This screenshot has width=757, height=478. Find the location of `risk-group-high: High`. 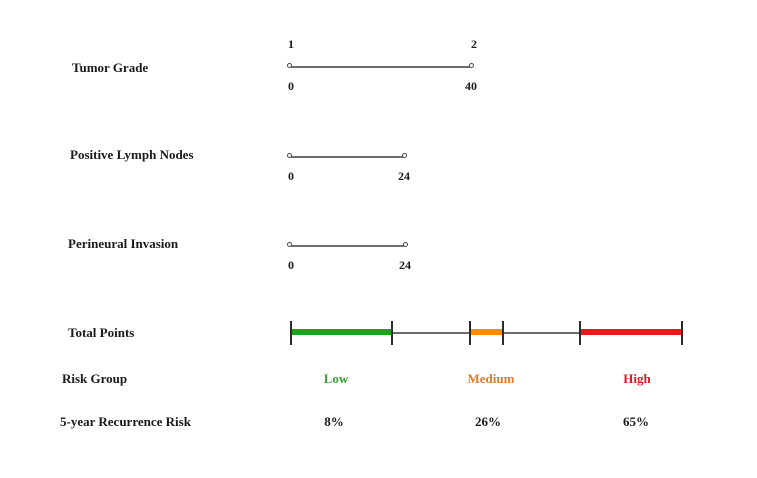

risk-group-high: High is located at coordinates (637, 378).